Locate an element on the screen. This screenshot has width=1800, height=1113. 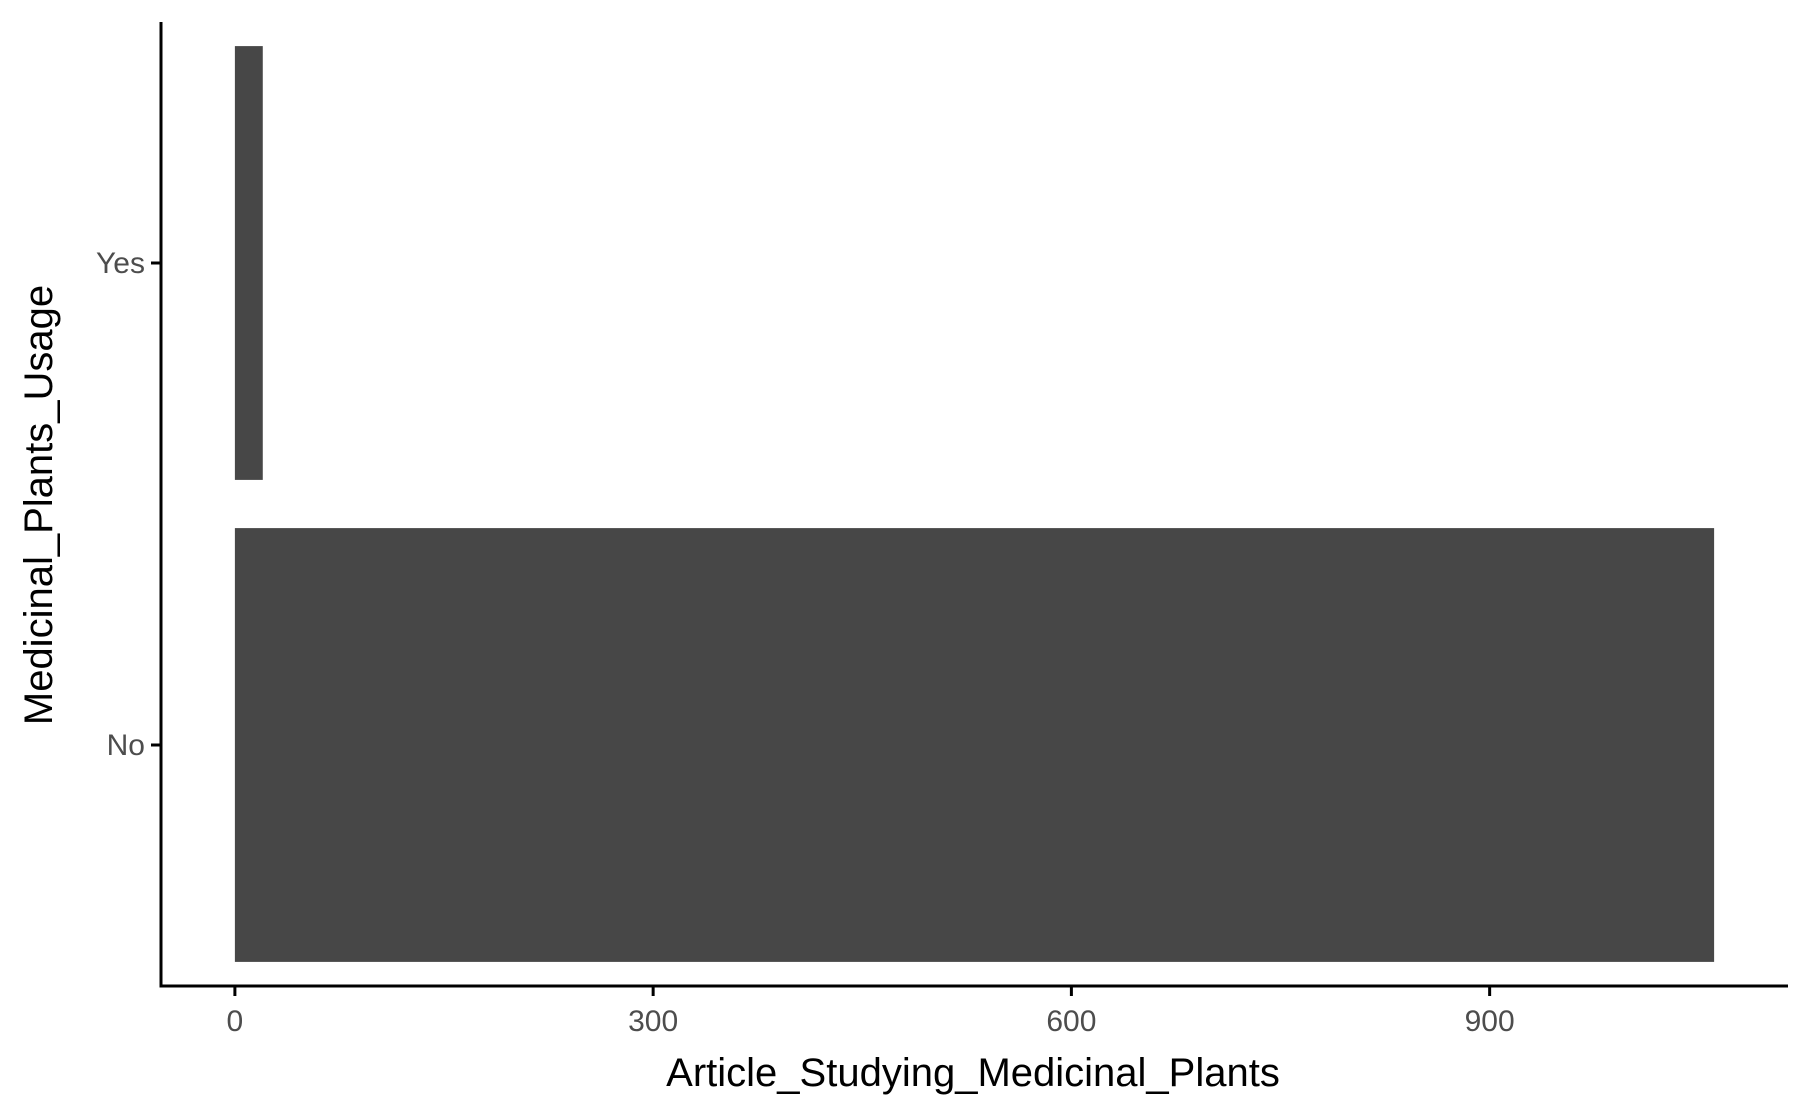
y-tick-label-yes: Yes is located at coordinates (120, 263).